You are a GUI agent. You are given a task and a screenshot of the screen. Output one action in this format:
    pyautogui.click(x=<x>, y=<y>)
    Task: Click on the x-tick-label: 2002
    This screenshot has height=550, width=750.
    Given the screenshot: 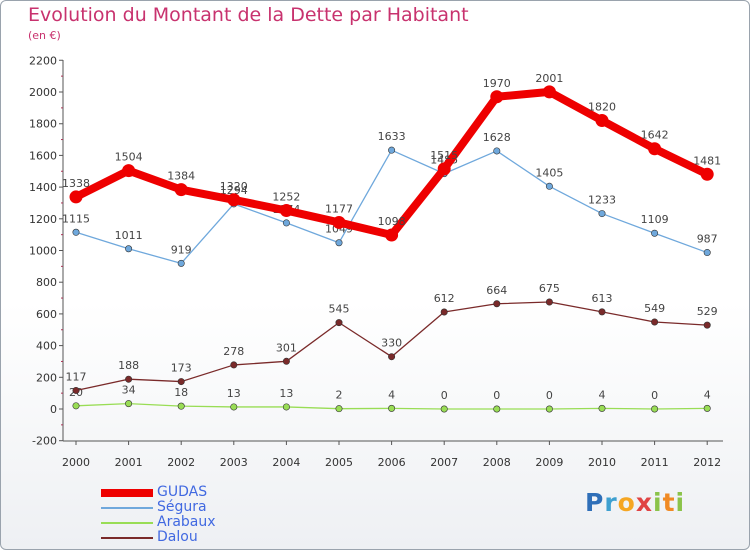 What is the action you would take?
    pyautogui.click(x=181, y=462)
    